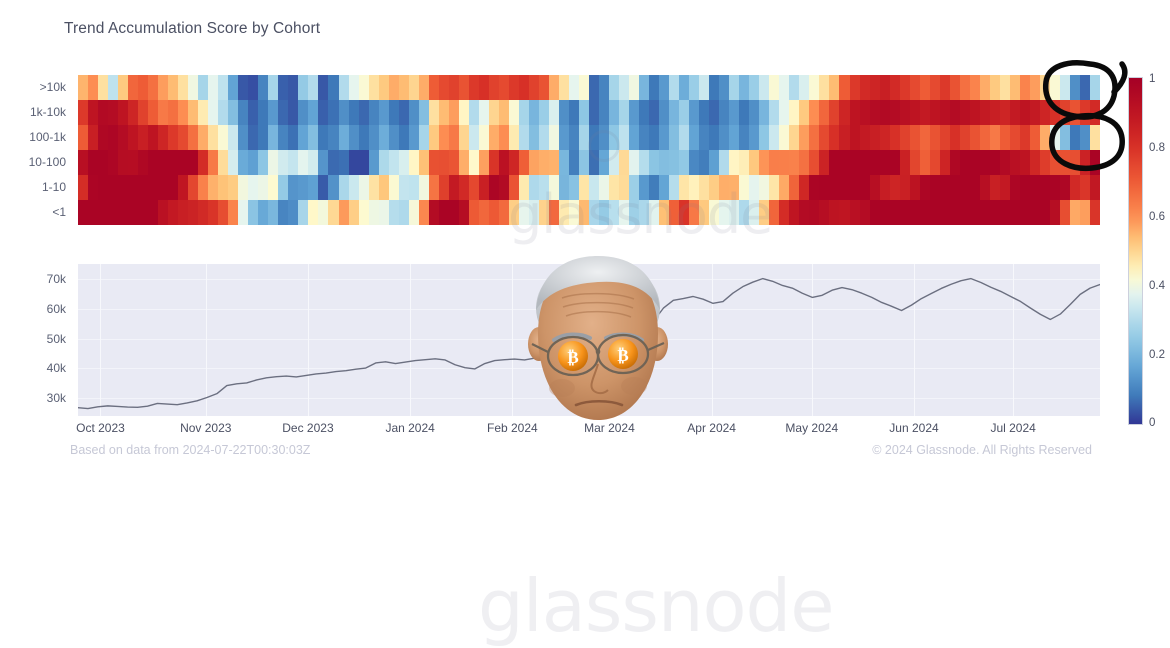 The height and width of the screenshot is (648, 1170). What do you see at coordinates (206, 428) in the screenshot?
I see `x-axis-tick: Nov 2023` at bounding box center [206, 428].